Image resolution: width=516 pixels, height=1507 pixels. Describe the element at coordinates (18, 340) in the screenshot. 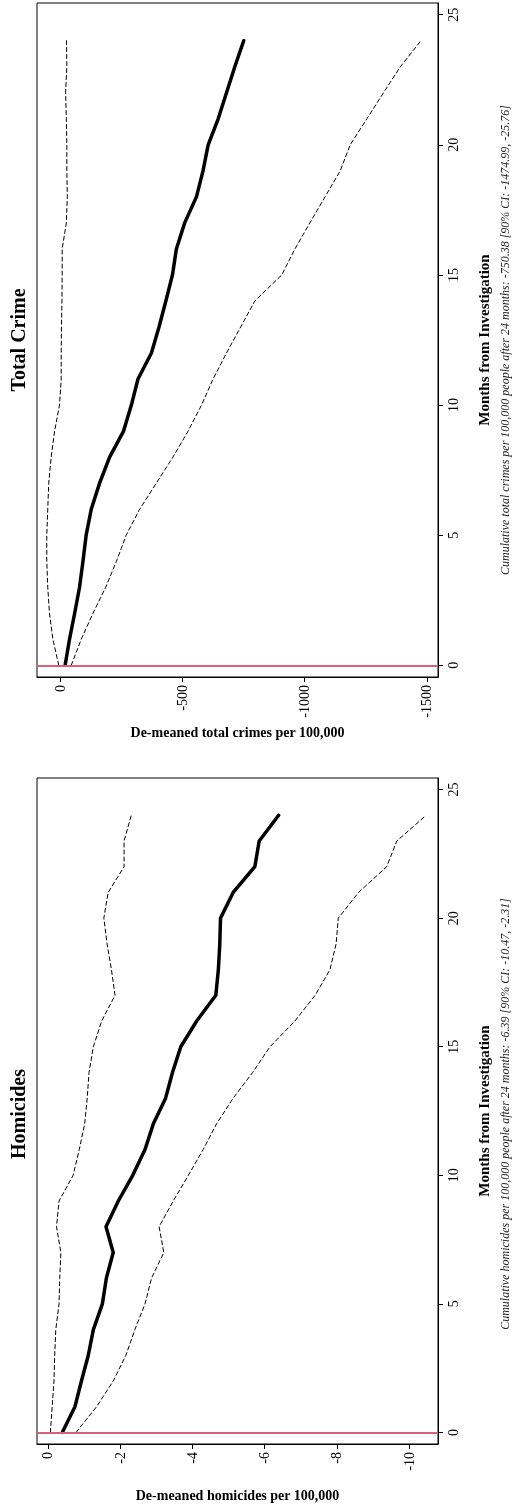

I see `text: Total Crime` at that location.